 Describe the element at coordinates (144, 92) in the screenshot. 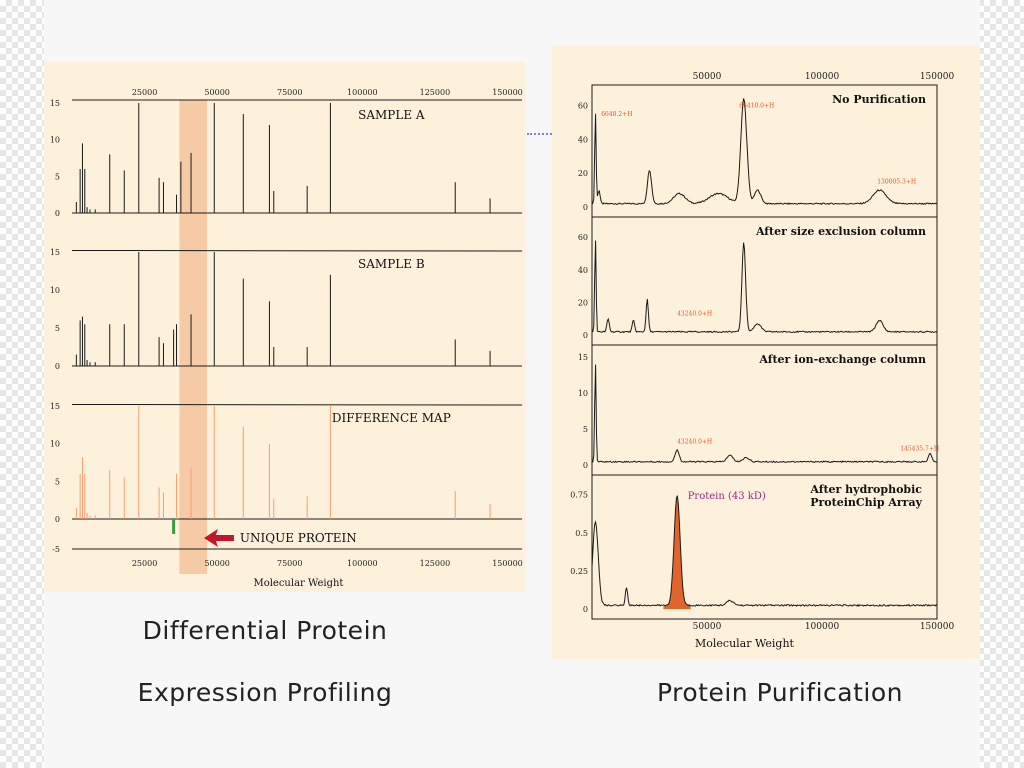

I see `top-tick-label: 25000` at that location.